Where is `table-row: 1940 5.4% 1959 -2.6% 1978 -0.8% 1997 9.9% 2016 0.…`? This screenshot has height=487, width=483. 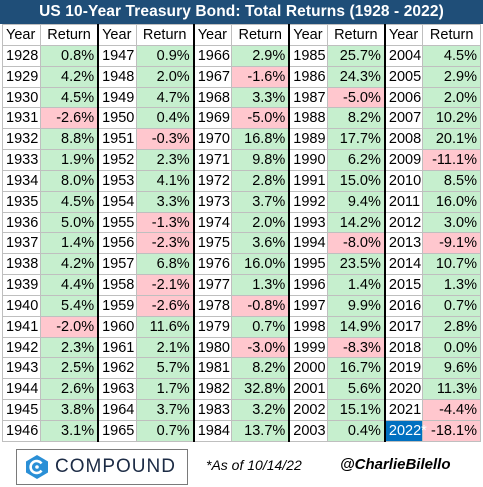 table-row: 1940 5.4% 1959 -2.6% 1978 -0.8% 1997 9.9% 2016 0.… is located at coordinates (241, 305).